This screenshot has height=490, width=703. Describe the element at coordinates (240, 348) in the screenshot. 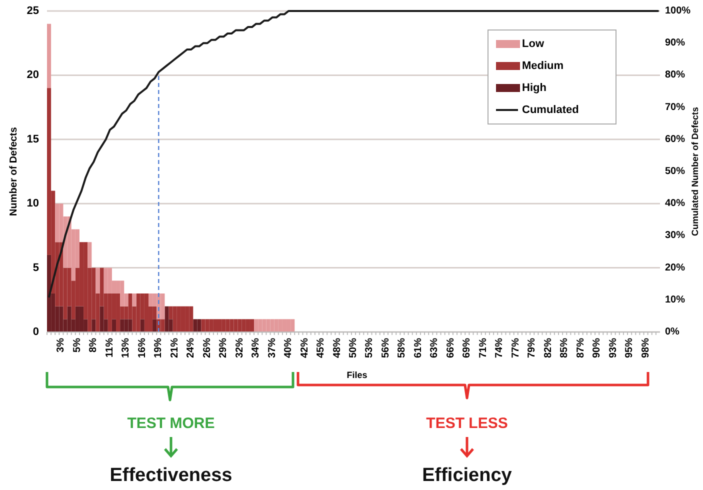

I see `x-tick-label: 32%` at that location.